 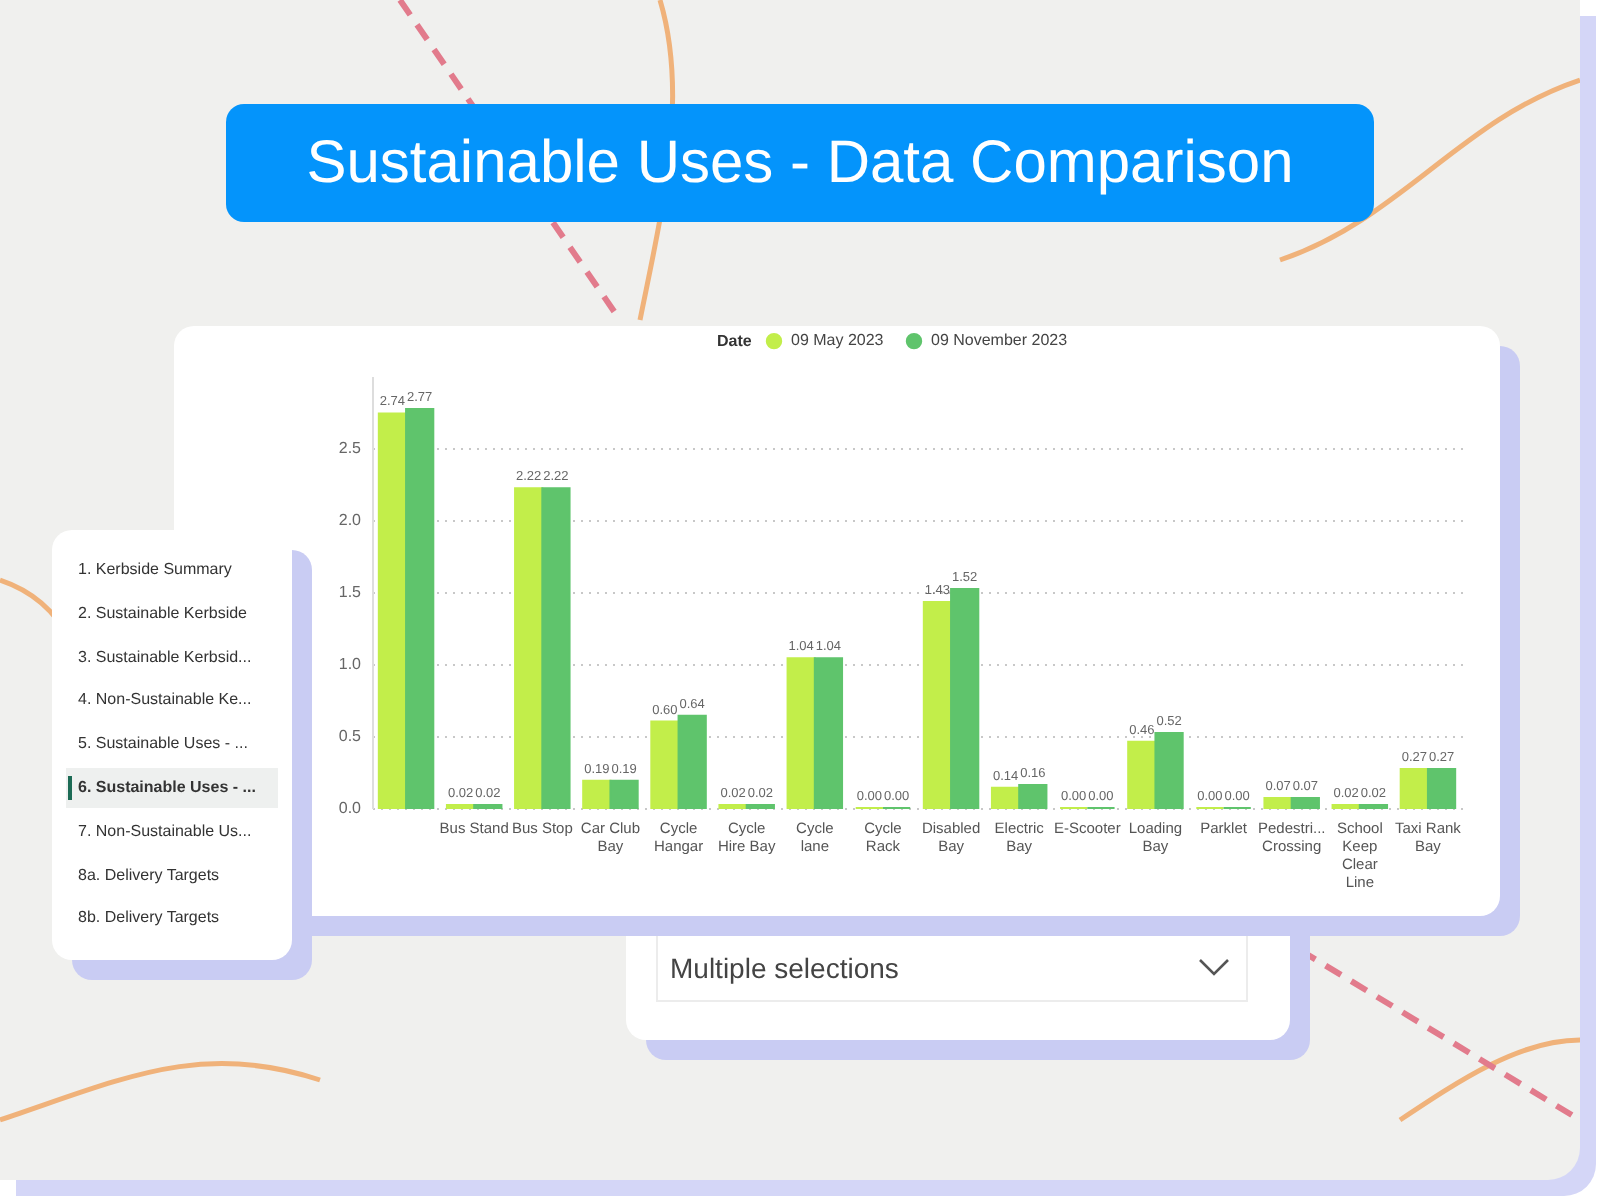 What do you see at coordinates (149, 917) in the screenshot?
I see `text: 8b. Delivery Targets` at bounding box center [149, 917].